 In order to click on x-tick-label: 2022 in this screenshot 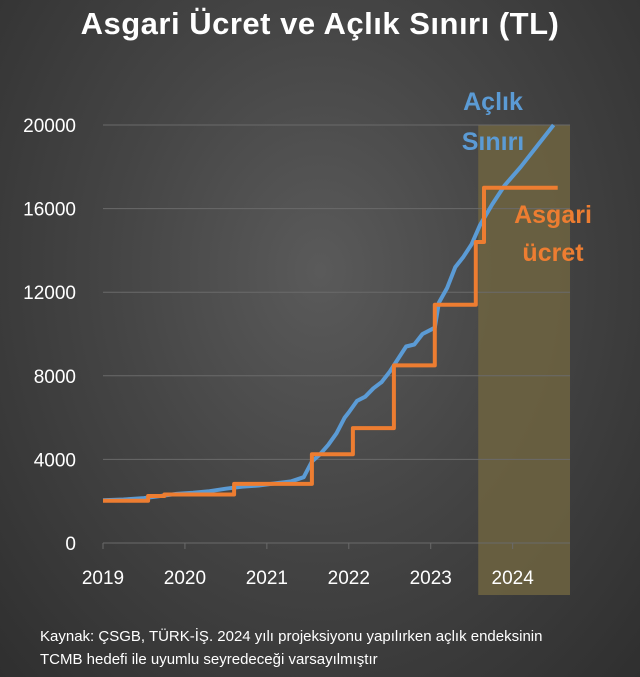, I will do `click(349, 578)`.